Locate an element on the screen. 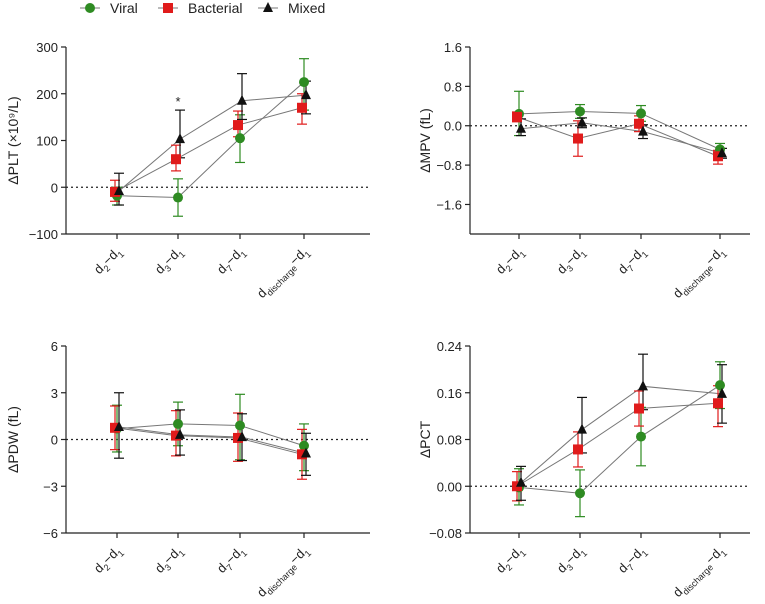 The image size is (765, 604). y-tick-label: 6 is located at coordinates (54, 346).